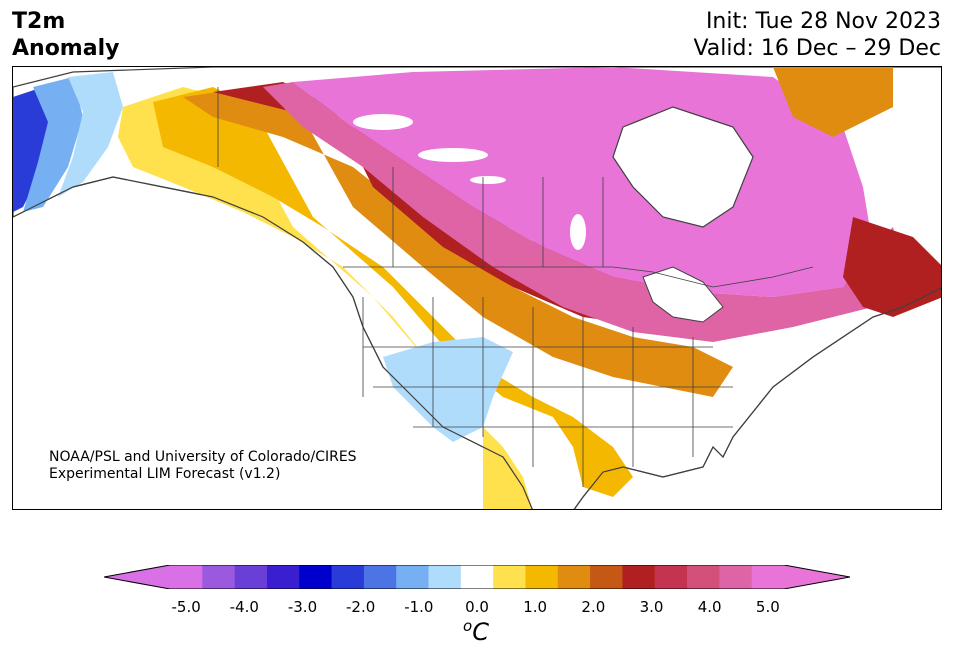 The height and width of the screenshot is (656, 953). I want to click on variable-title: T2m Anomaly, so click(65, 35).